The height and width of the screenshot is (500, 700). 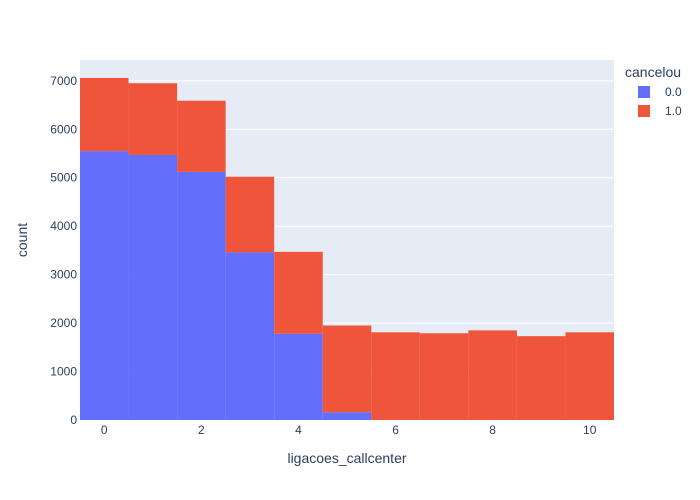 What do you see at coordinates (63, 372) in the screenshot?
I see `y-tick-label: 1000` at bounding box center [63, 372].